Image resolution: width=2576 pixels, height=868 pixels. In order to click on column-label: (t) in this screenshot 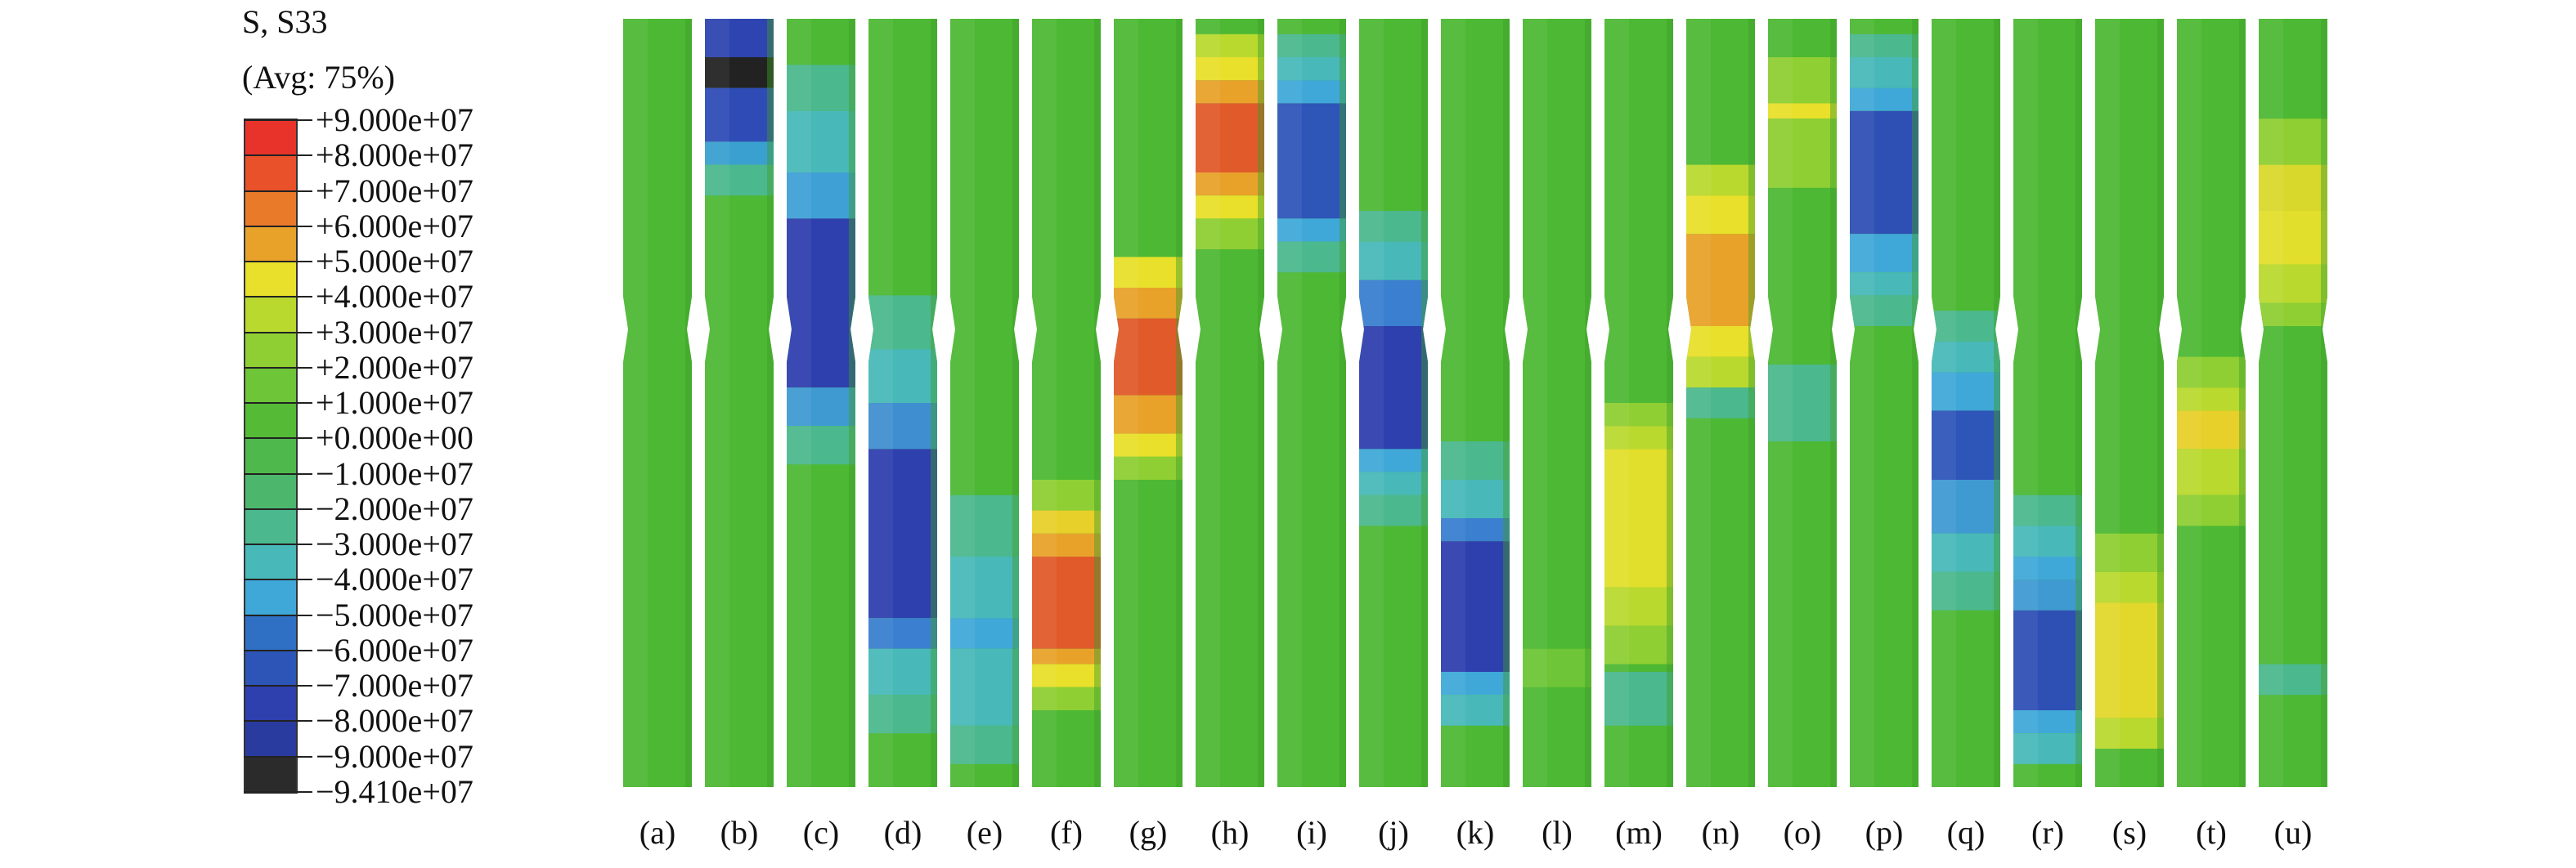, I will do `click(2212, 833)`.